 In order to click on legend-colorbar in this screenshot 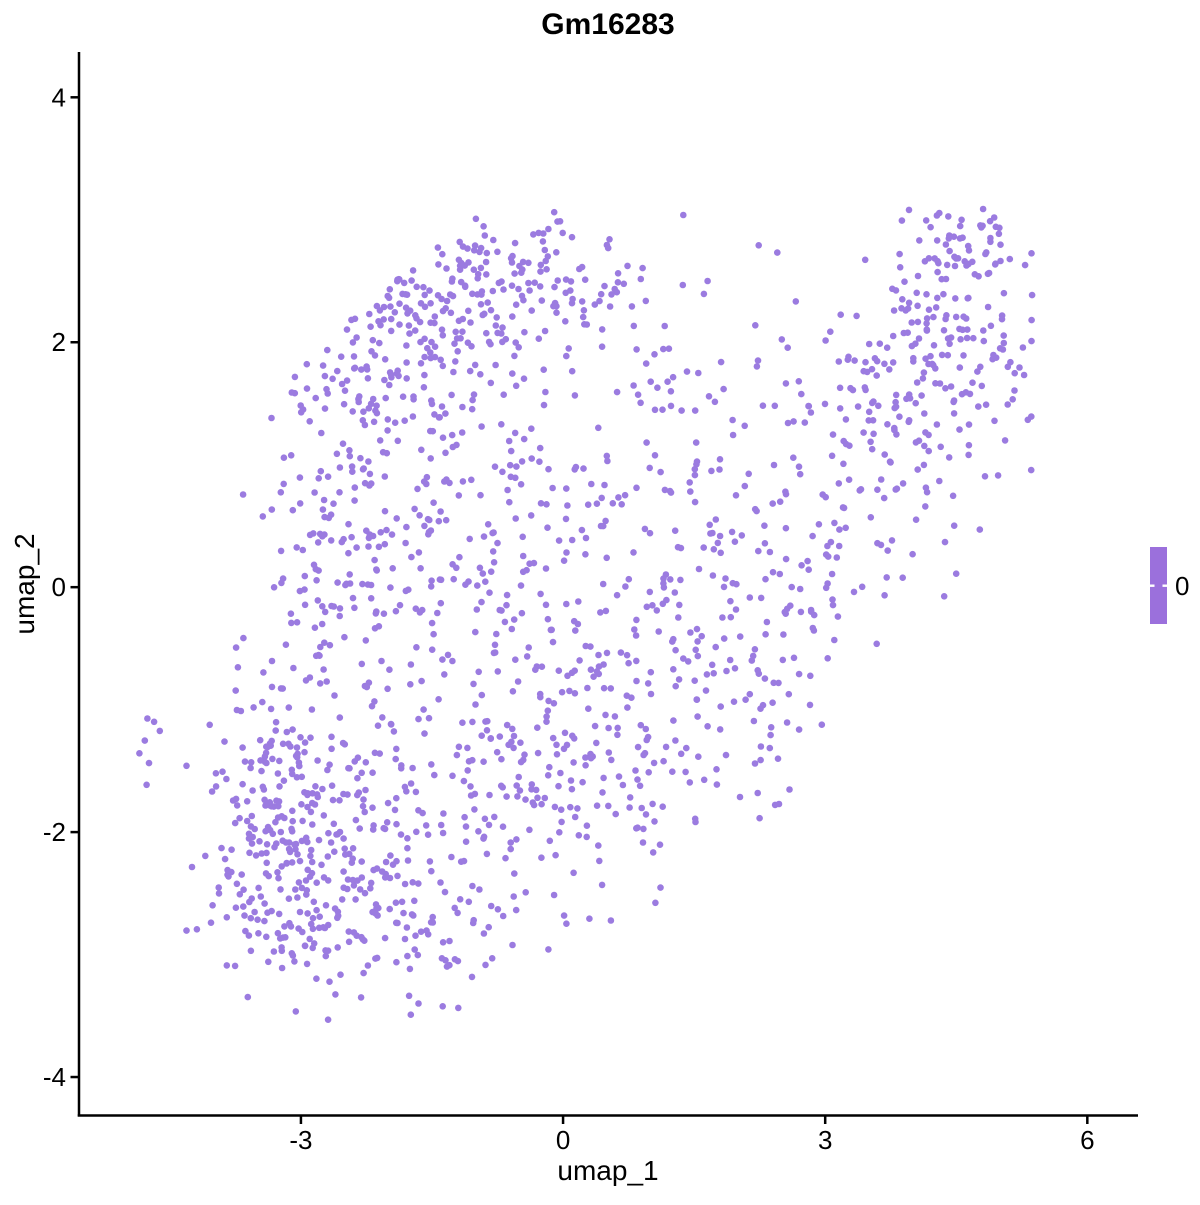, I will do `click(1158, 585)`.